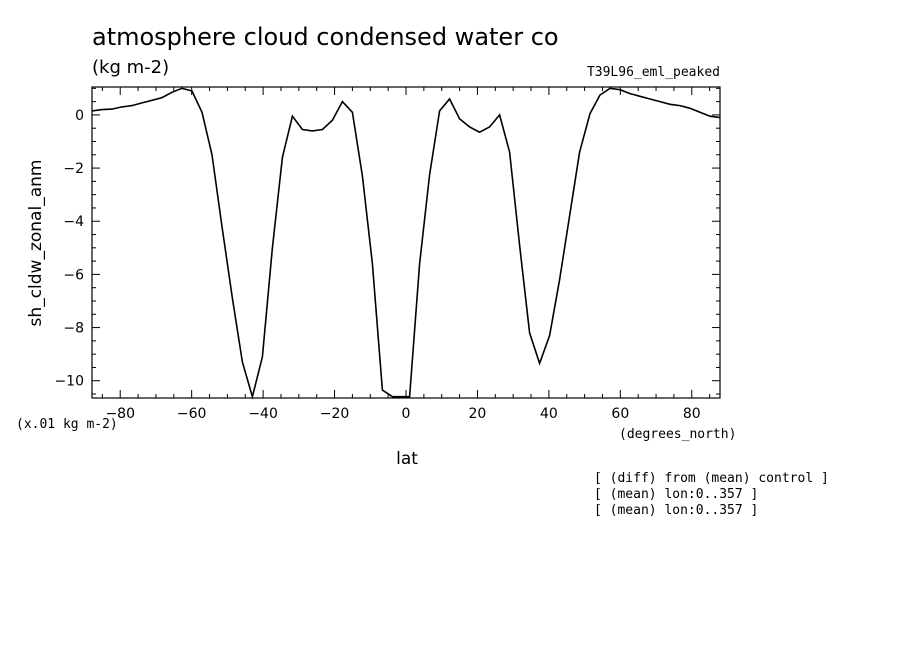 The height and width of the screenshot is (654, 904). What do you see at coordinates (192, 414) in the screenshot?
I see `x-tick-label: −60` at bounding box center [192, 414].